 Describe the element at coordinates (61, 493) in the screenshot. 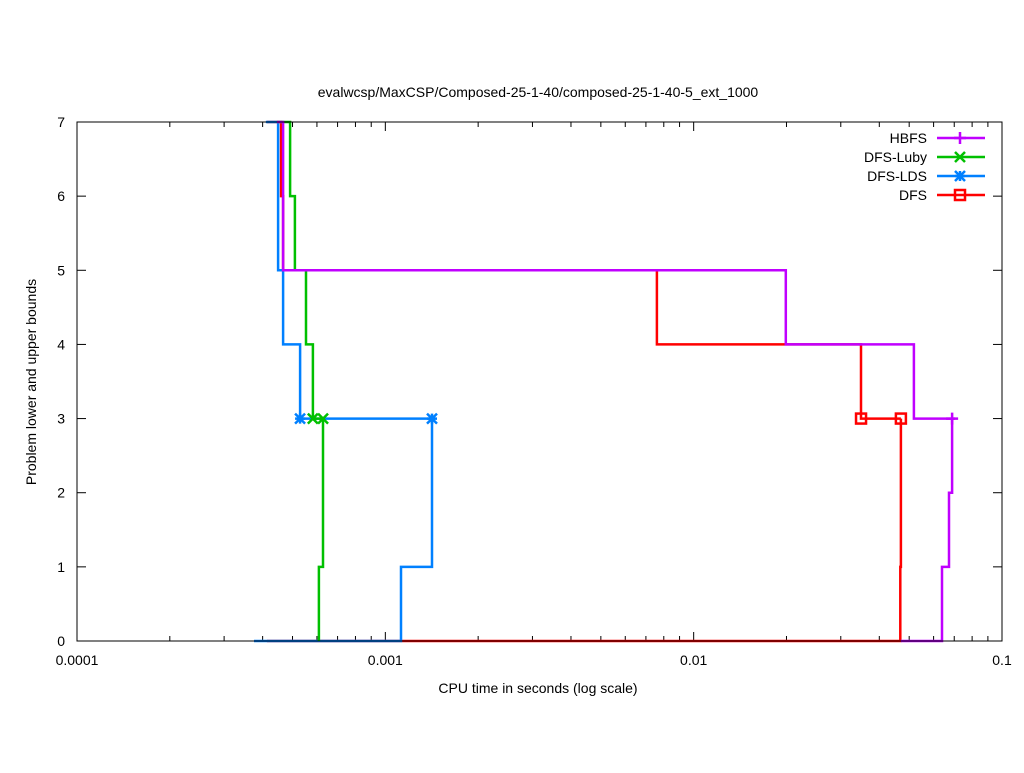

I see `y-tick-label: 2` at that location.